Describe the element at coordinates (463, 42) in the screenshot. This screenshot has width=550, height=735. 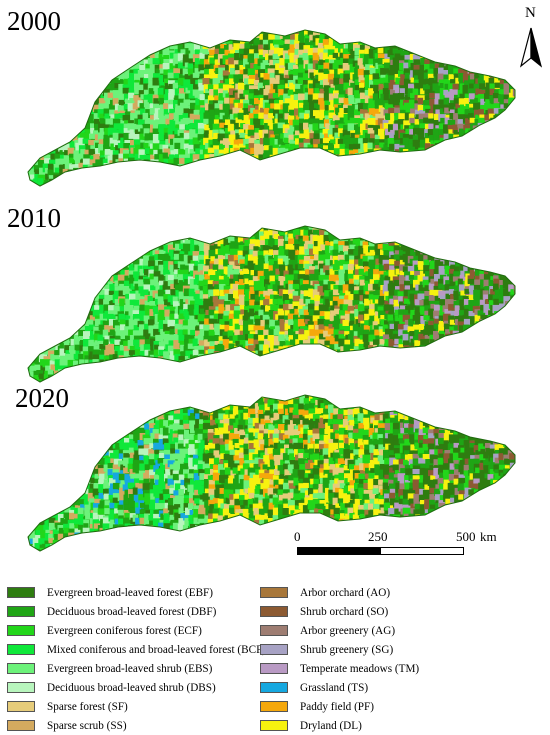
I see `land-cover-patch-ag` at that location.